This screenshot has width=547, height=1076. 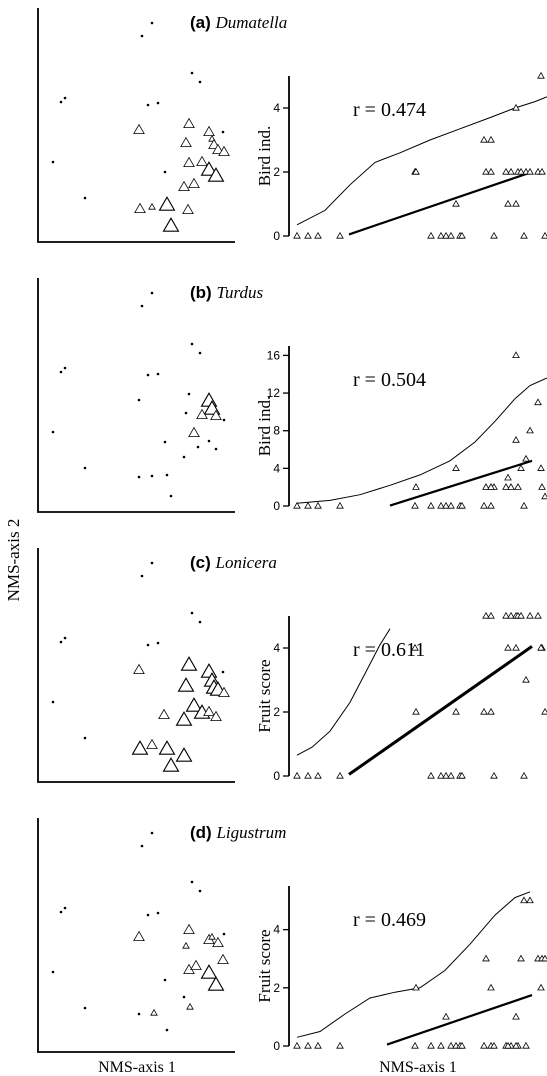 I want to click on y-axis-title: Fruit score, so click(x=264, y=695).